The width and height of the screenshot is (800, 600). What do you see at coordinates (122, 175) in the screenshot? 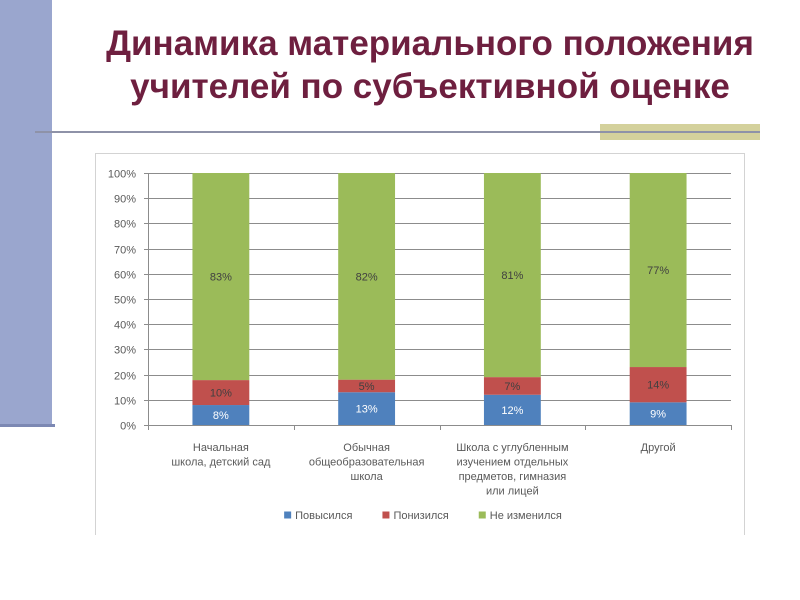
I see `y-tick-label: 100%` at bounding box center [122, 175].